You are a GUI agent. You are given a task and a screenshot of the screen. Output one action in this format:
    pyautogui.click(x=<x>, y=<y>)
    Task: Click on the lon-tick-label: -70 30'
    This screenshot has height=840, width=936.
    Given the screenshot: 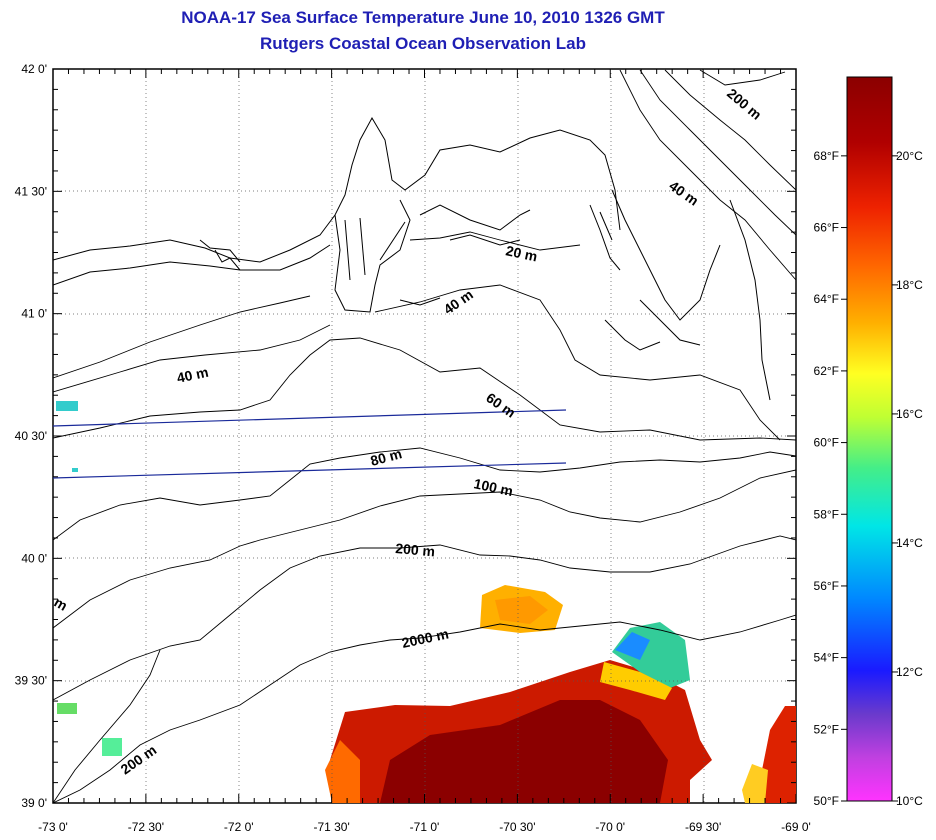 What is the action you would take?
    pyautogui.click(x=517, y=827)
    